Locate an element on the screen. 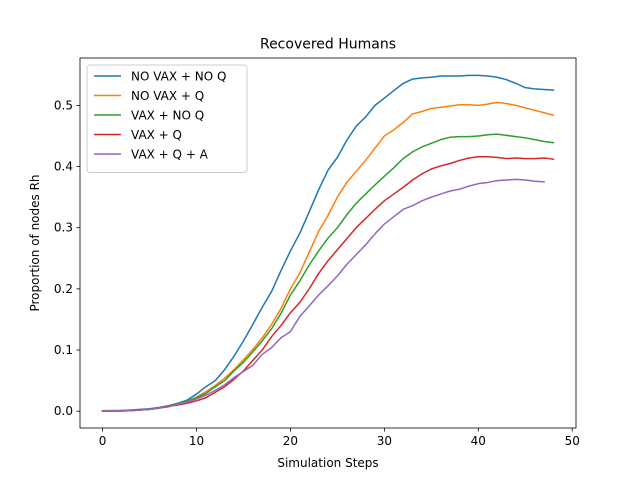 This screenshot has height=480, width=640. y-tick-label: 0.0 is located at coordinates (63, 411).